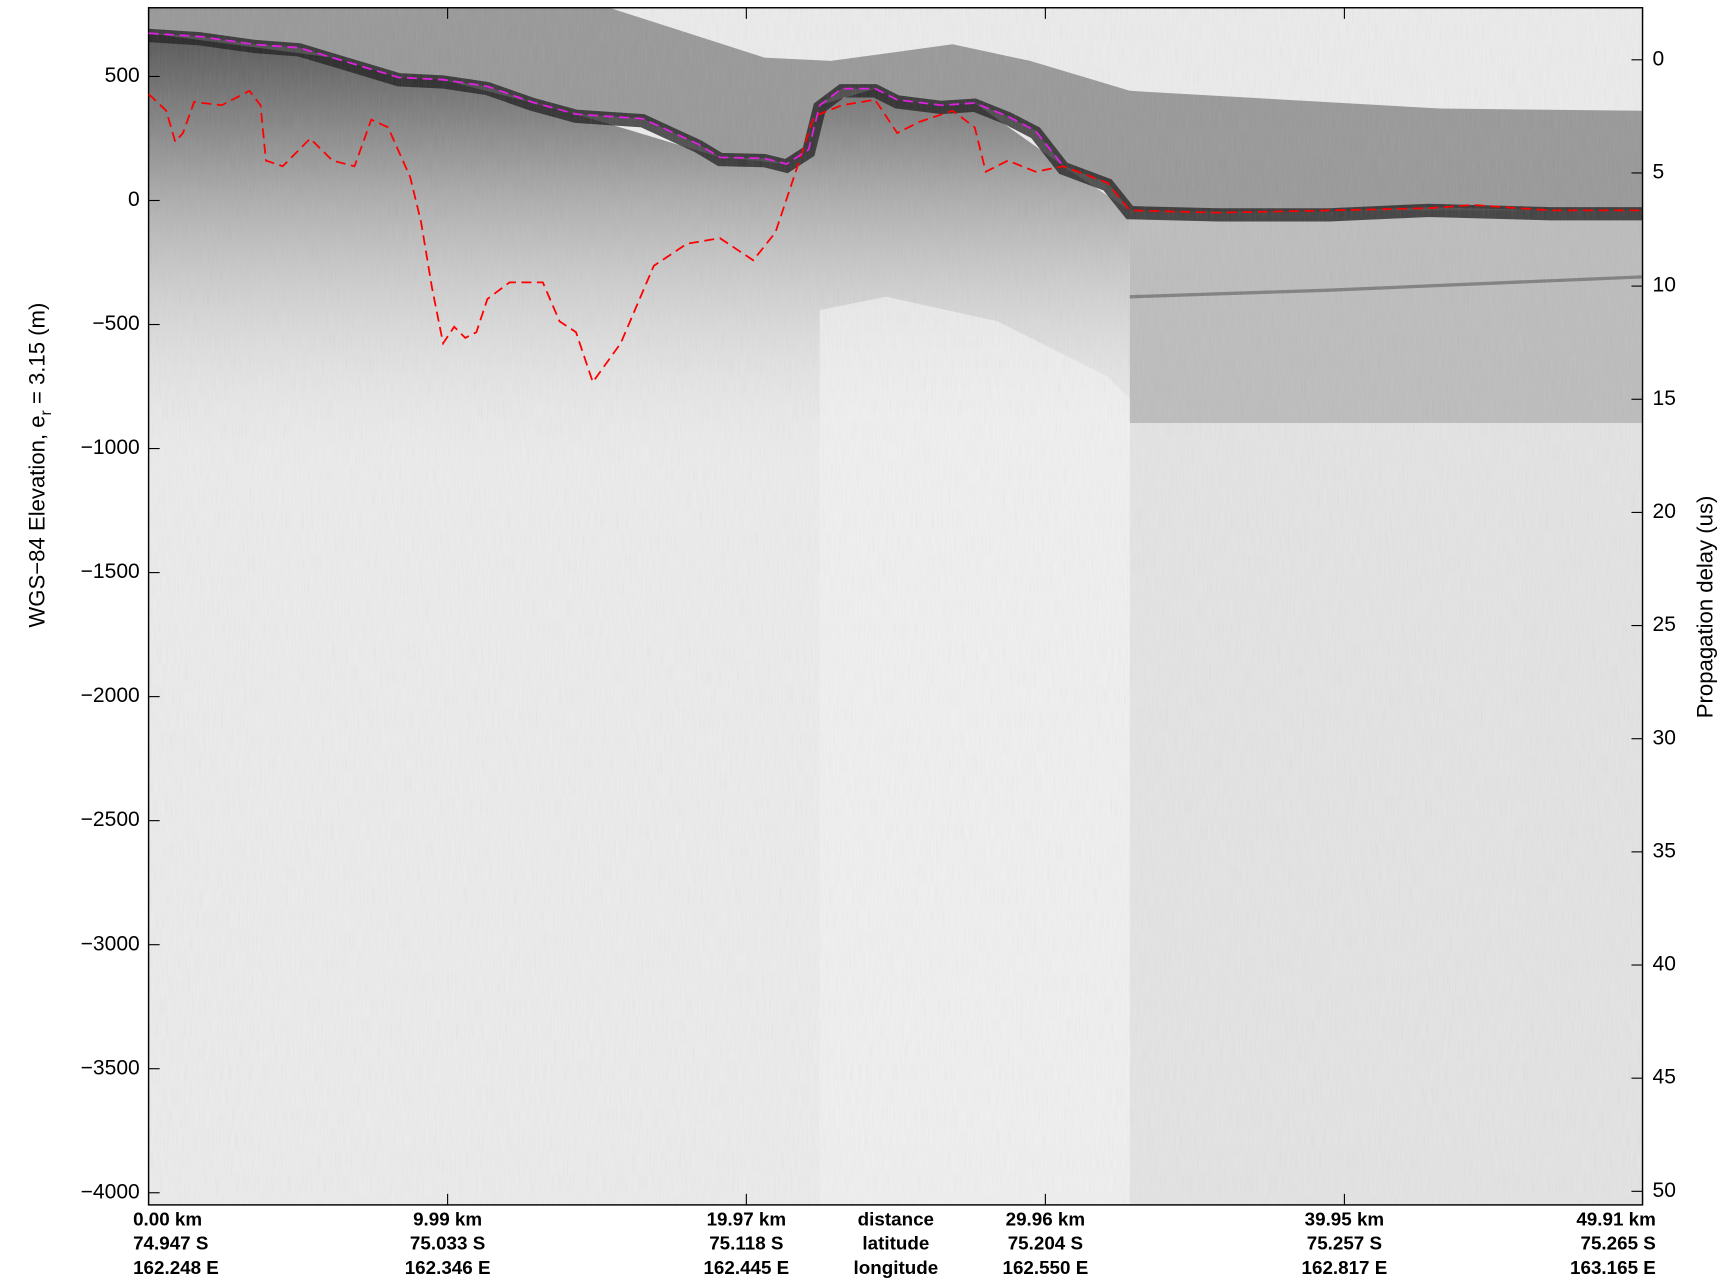  What do you see at coordinates (110, 1191) in the screenshot?
I see `y-tick-label: −4000` at bounding box center [110, 1191].